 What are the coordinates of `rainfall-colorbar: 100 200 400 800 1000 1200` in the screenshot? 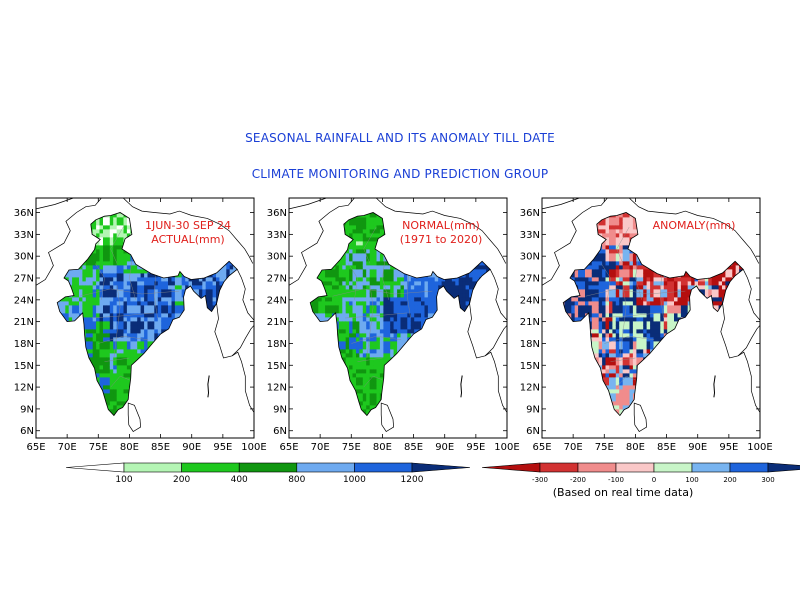 It's located at (268, 473).